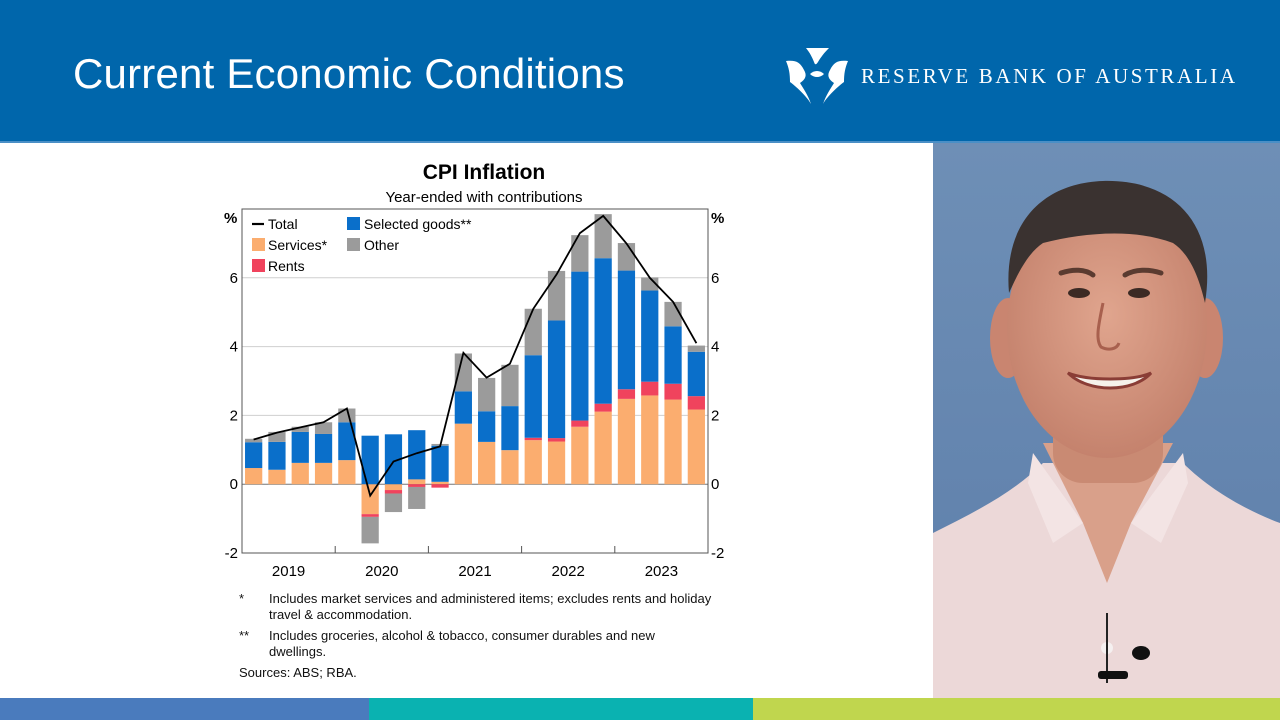 The image size is (1280, 720). What do you see at coordinates (640, 142) in the screenshot?
I see `header-divider` at bounding box center [640, 142].